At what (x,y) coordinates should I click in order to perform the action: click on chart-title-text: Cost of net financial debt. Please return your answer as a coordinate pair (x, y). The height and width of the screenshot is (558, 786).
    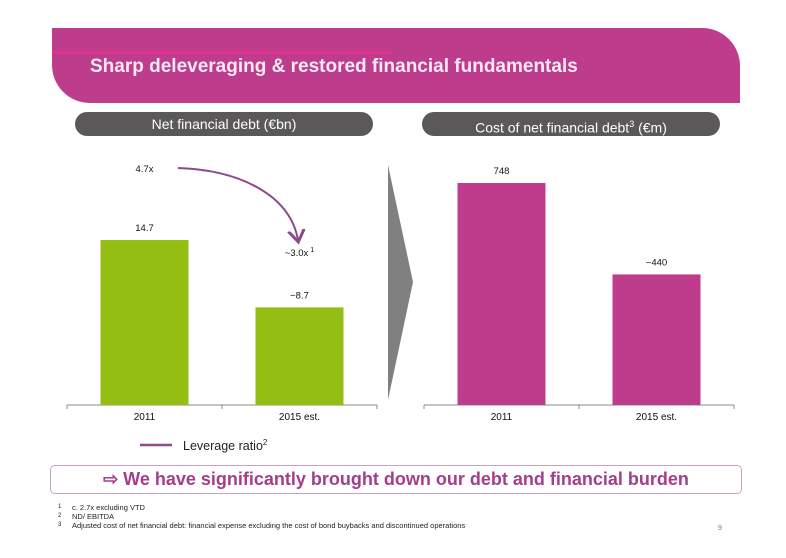
    Looking at the image, I should click on (552, 127).